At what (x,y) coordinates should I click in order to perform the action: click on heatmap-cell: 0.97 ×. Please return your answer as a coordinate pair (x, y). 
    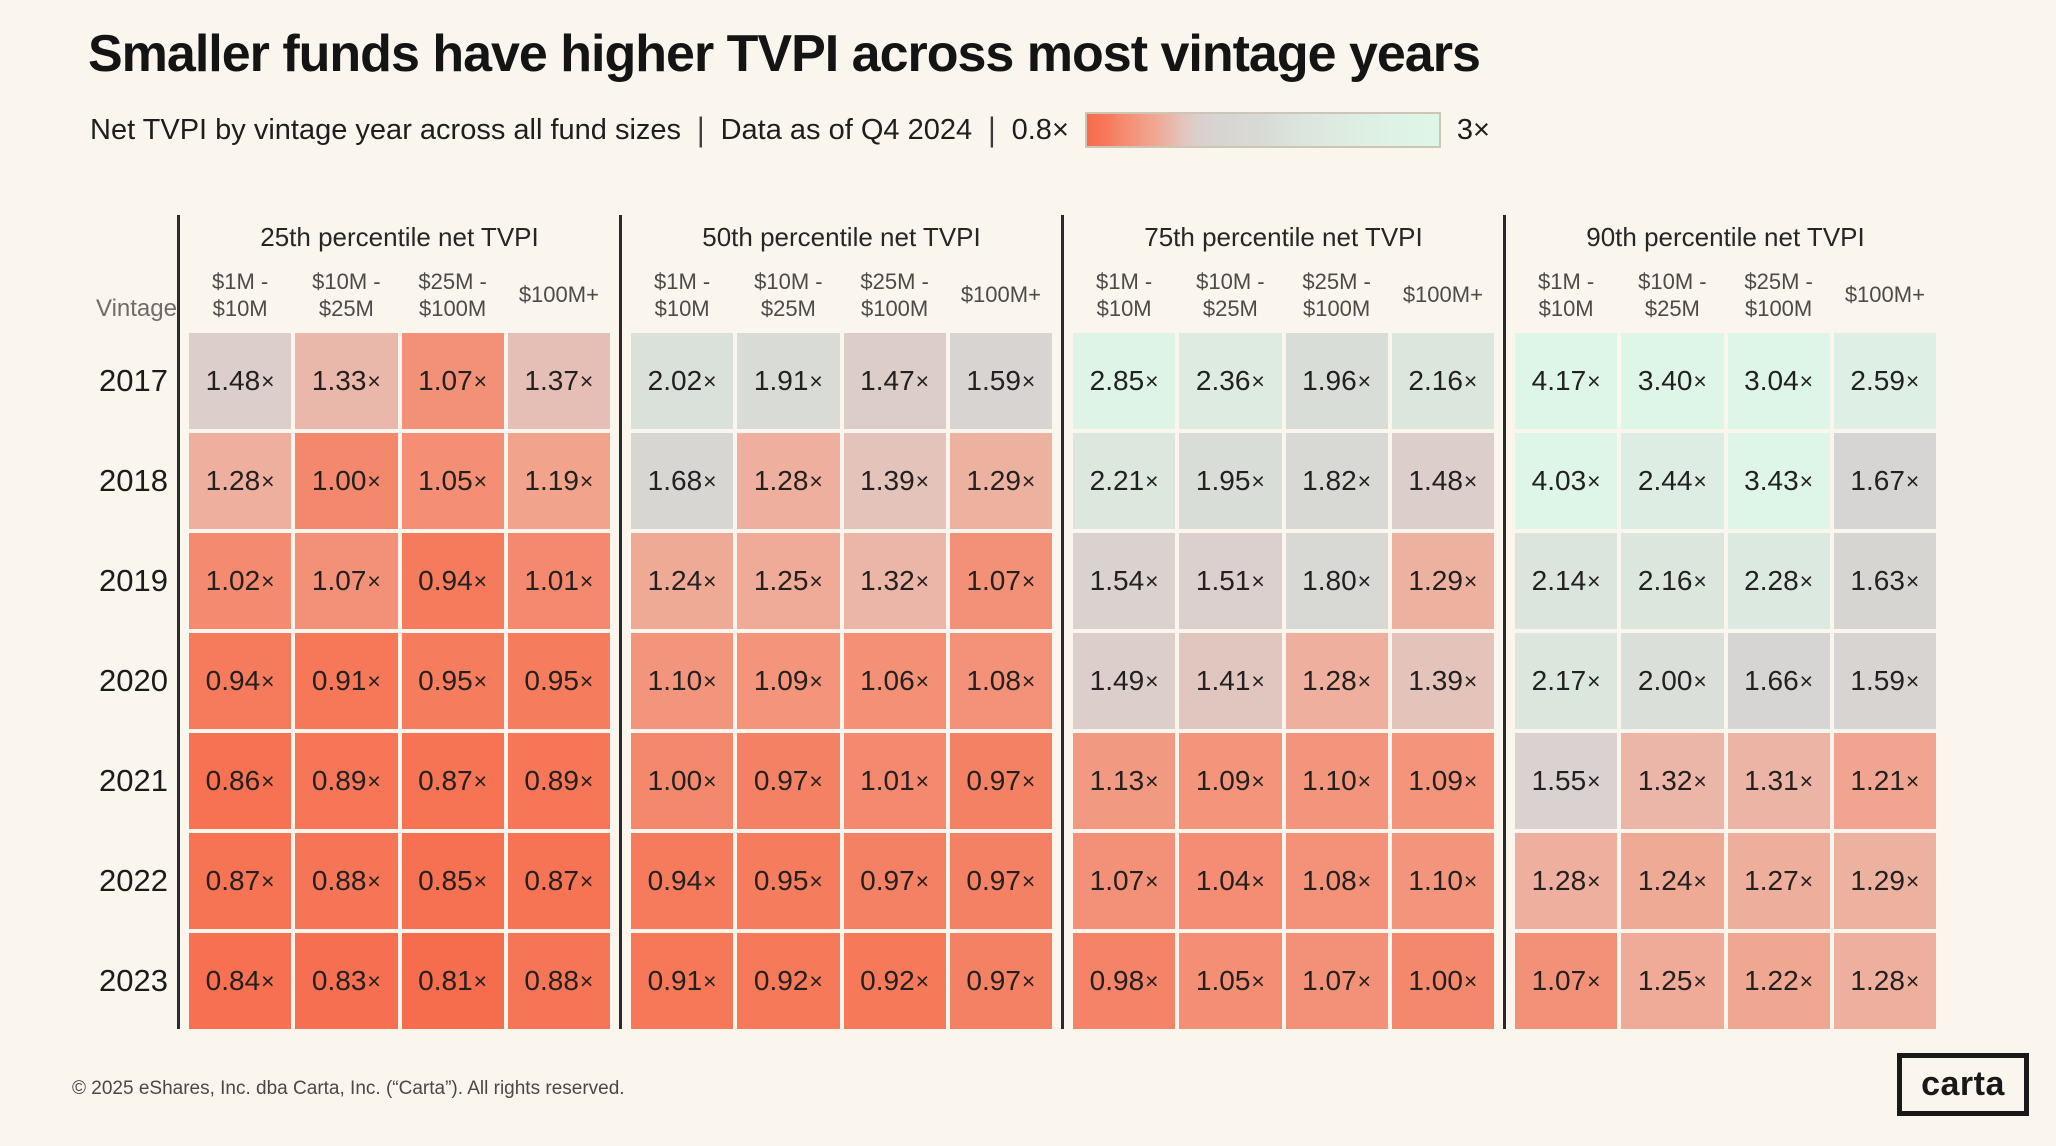
    Looking at the image, I should click on (788, 781).